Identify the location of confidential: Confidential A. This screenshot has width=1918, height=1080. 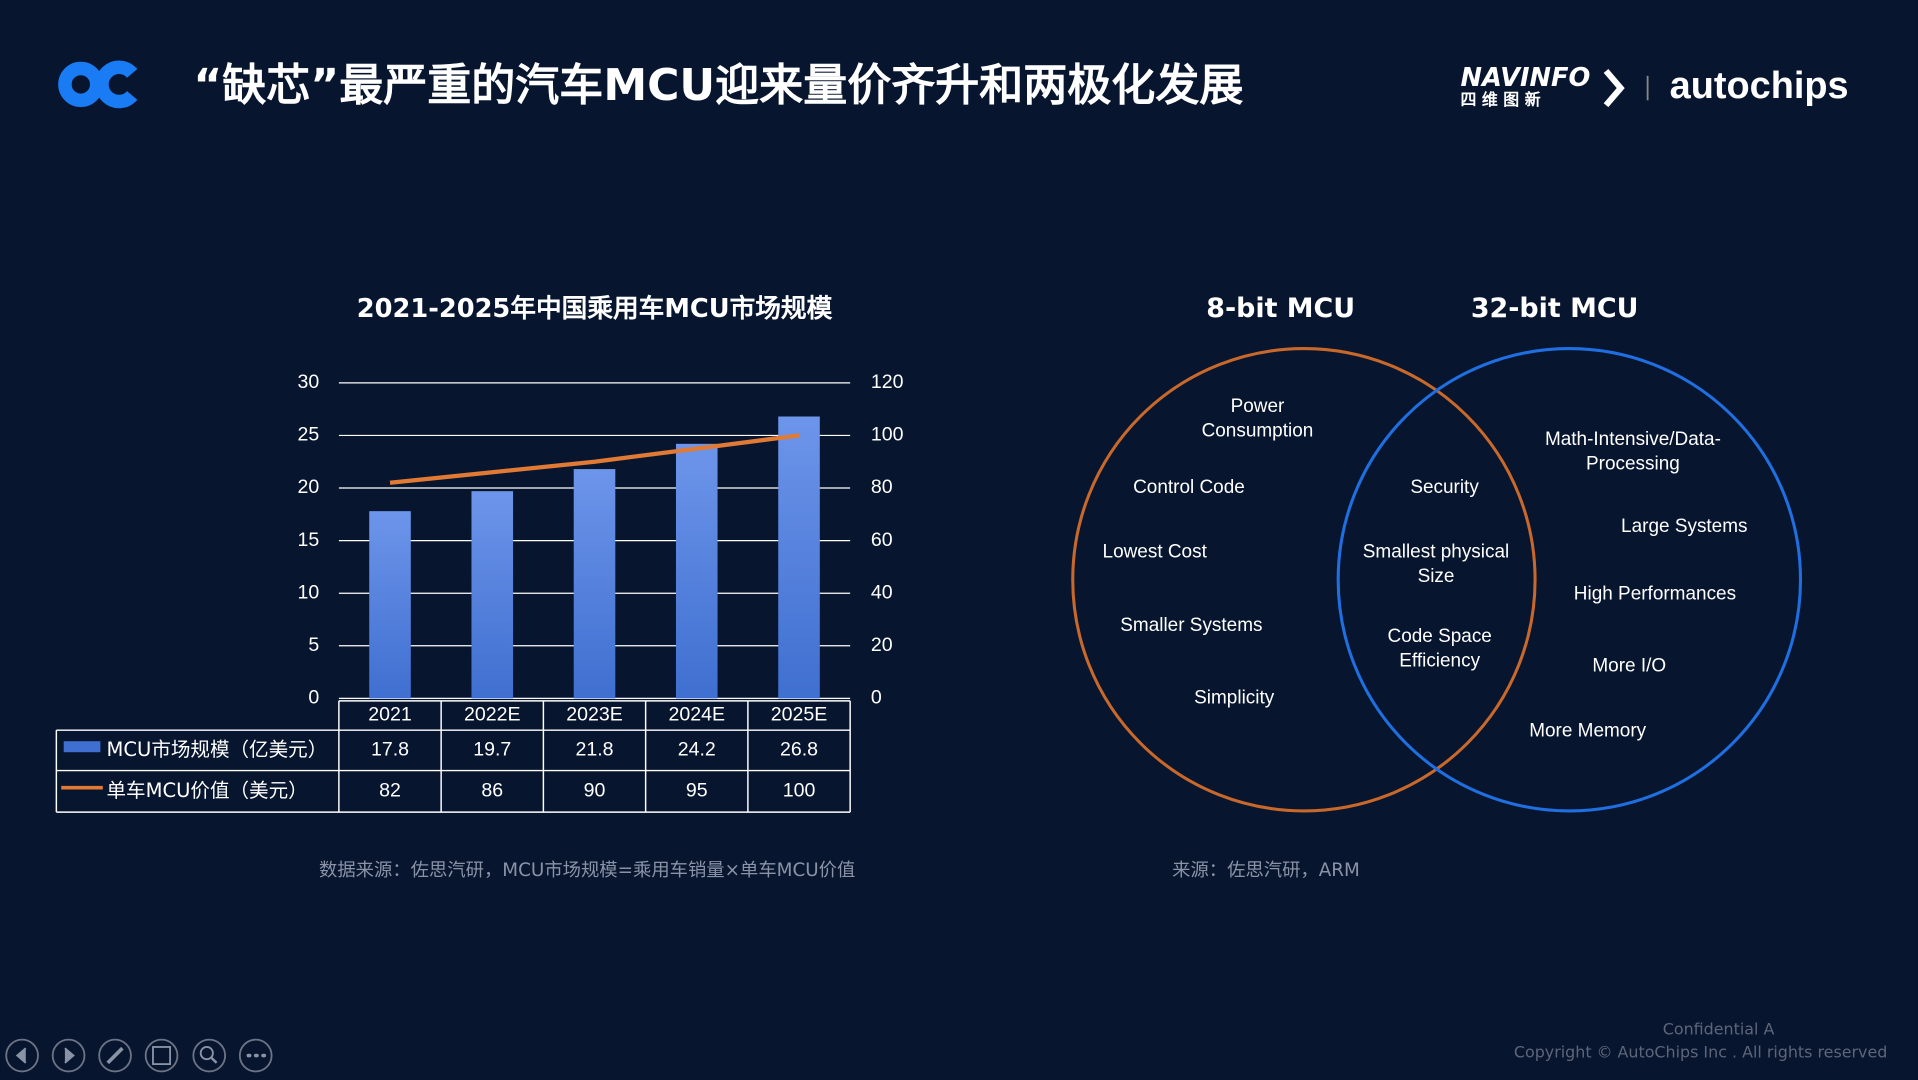
(1719, 1028).